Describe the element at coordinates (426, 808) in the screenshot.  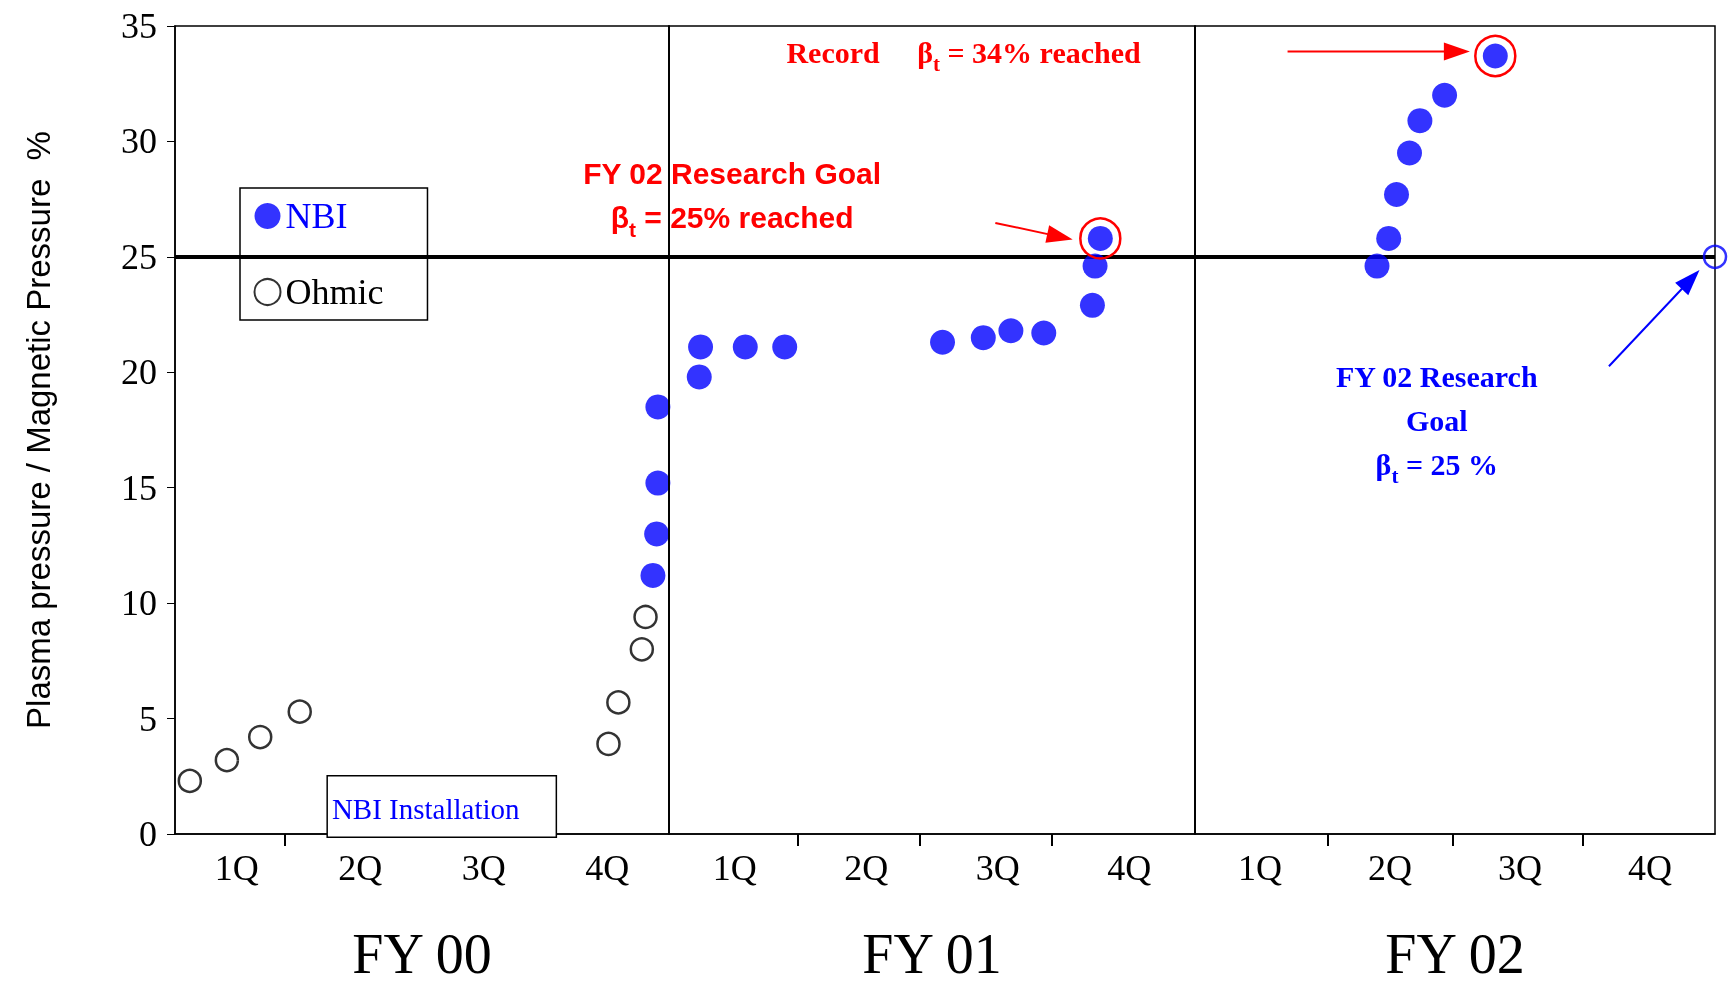
I see `annotation: NBI Installation` at that location.